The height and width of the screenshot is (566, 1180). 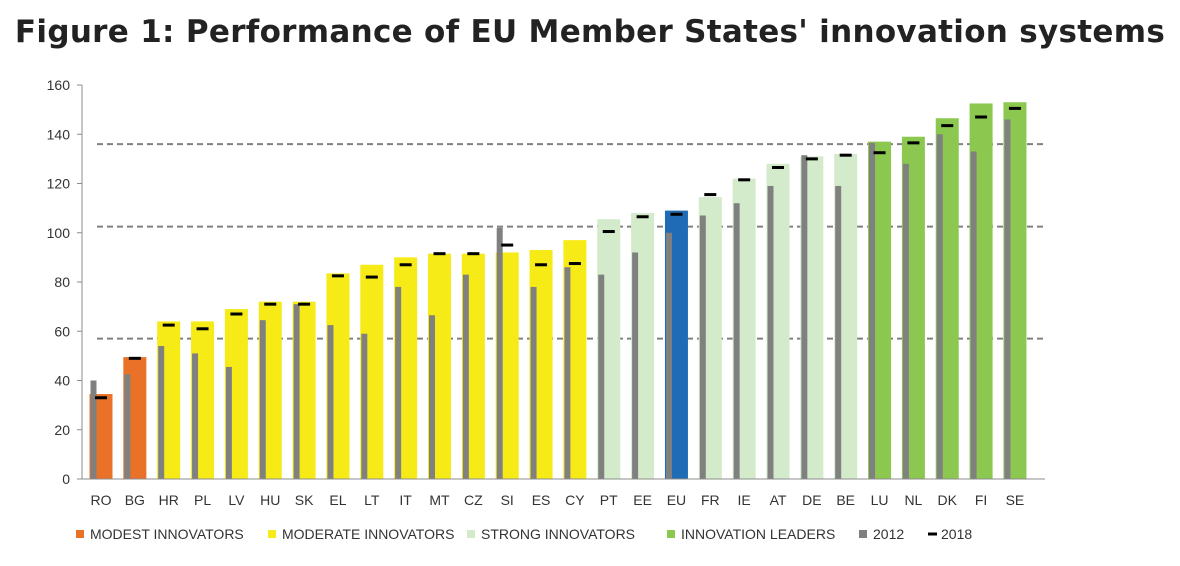 I want to click on x-tick-label-cy: CY, so click(x=575, y=500).